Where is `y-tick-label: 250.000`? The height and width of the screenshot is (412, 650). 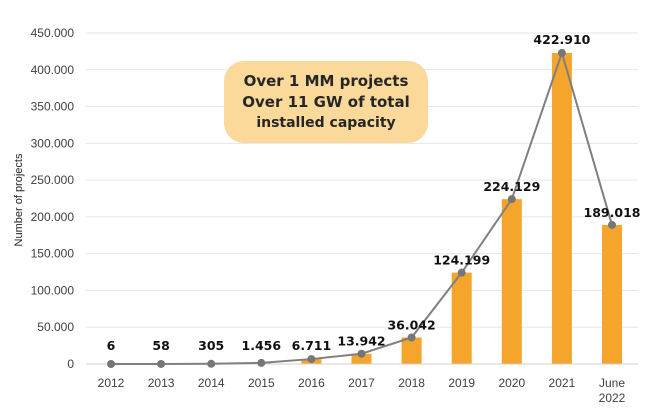 y-tick-label: 250.000 is located at coordinates (53, 180).